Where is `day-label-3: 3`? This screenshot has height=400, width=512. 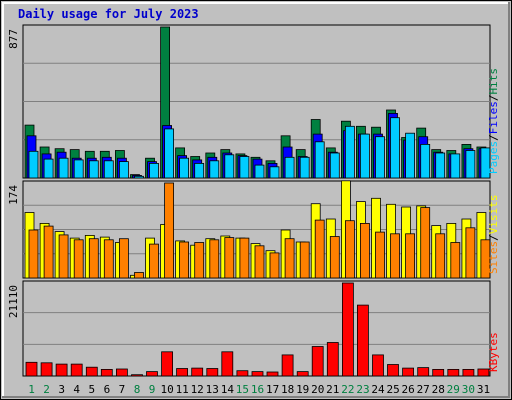 day-label-3: 3 is located at coordinates (61, 389).